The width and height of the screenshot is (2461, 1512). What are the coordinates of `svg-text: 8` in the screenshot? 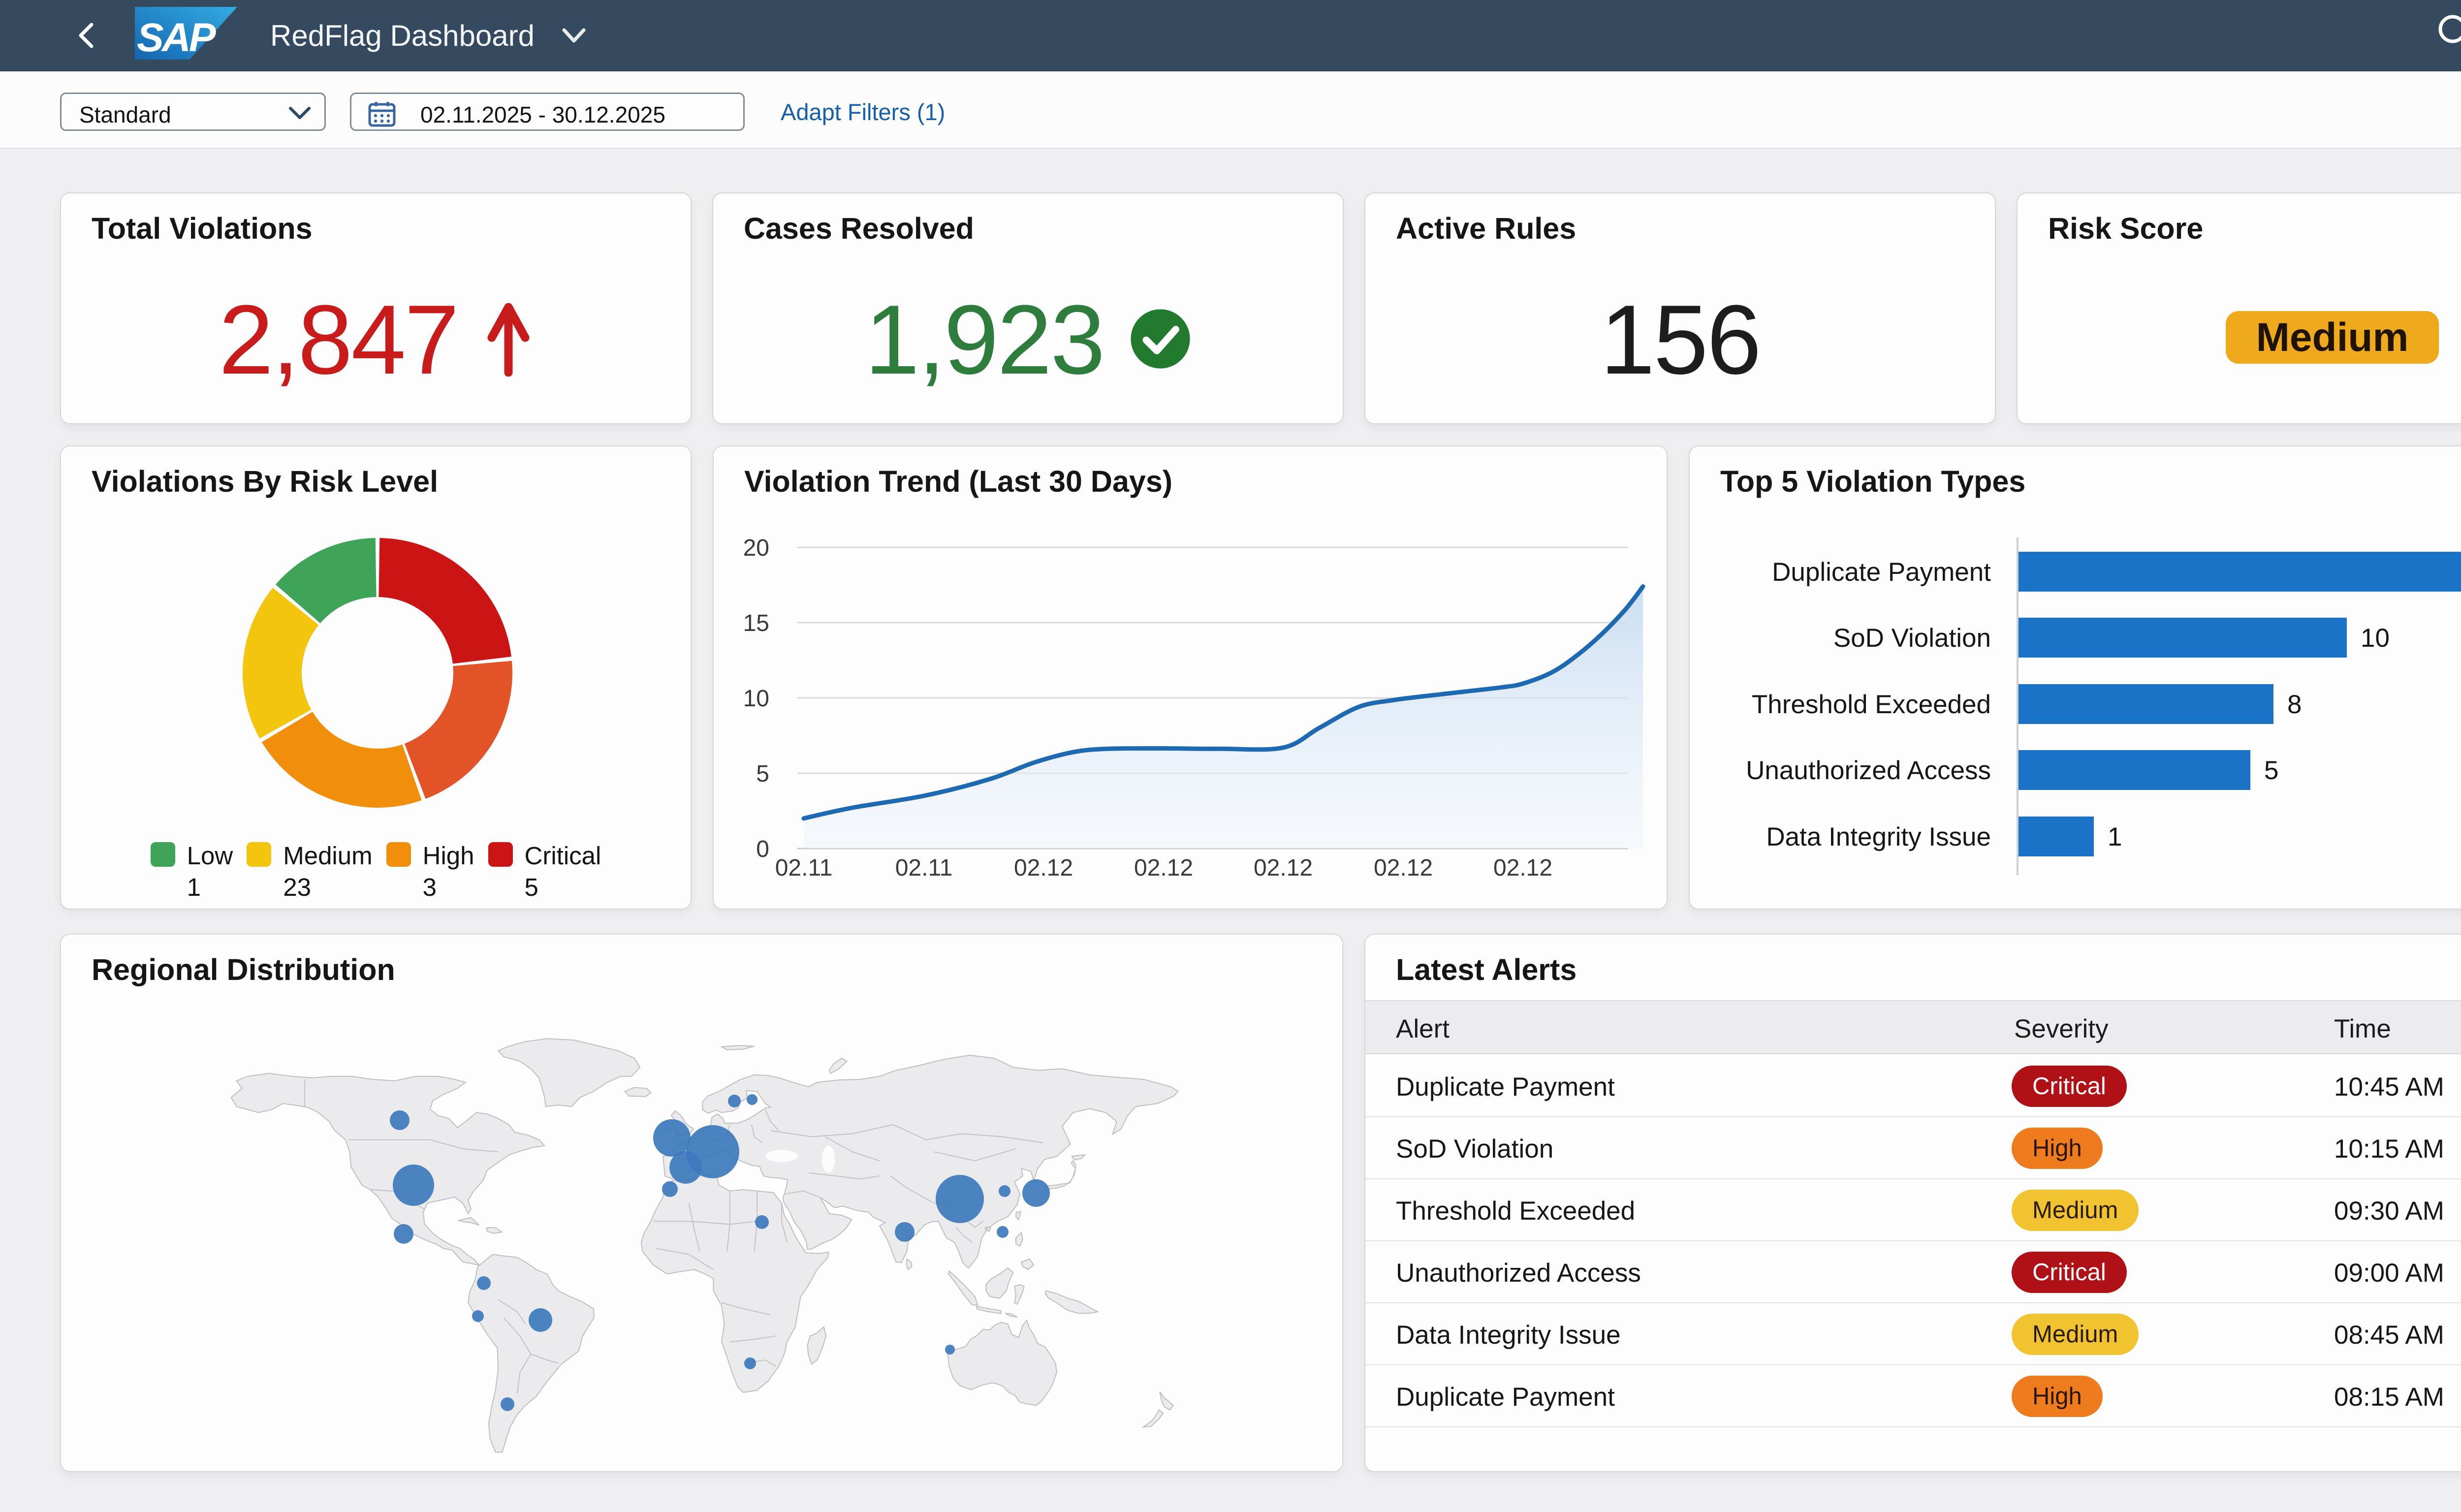 It's located at (2294, 704).